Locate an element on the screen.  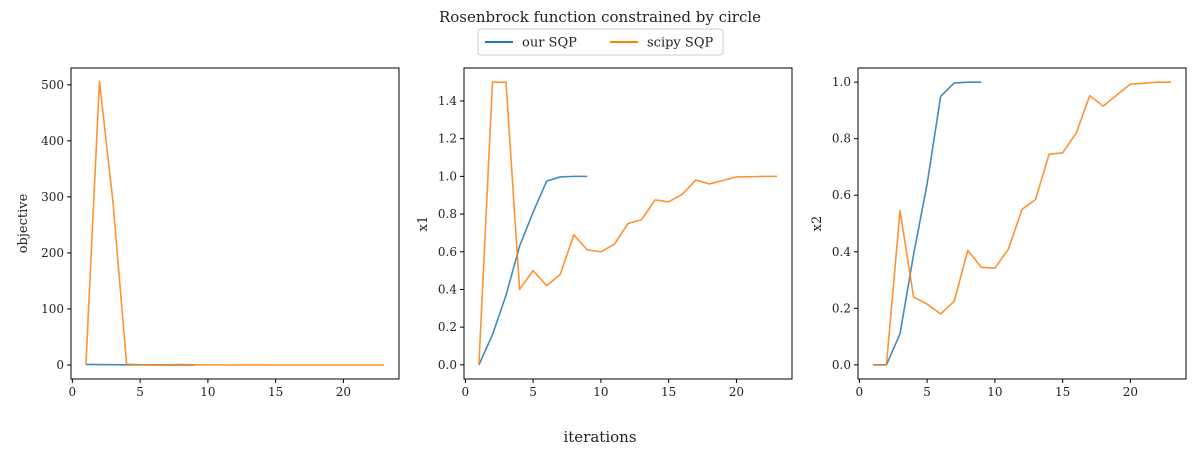
y-axis-label: objective is located at coordinates (23, 223).